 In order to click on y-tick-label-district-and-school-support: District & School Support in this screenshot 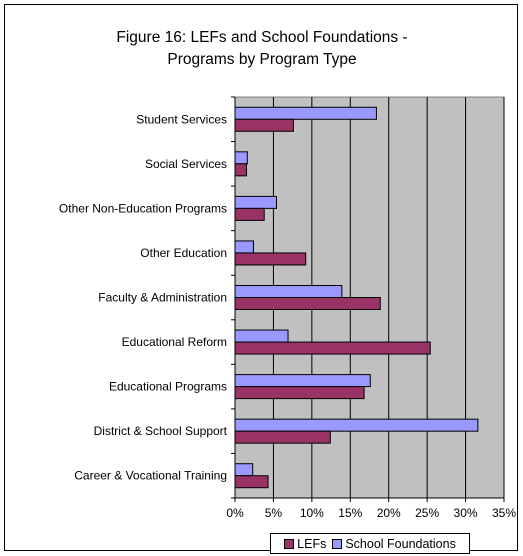, I will do `click(161, 431)`.